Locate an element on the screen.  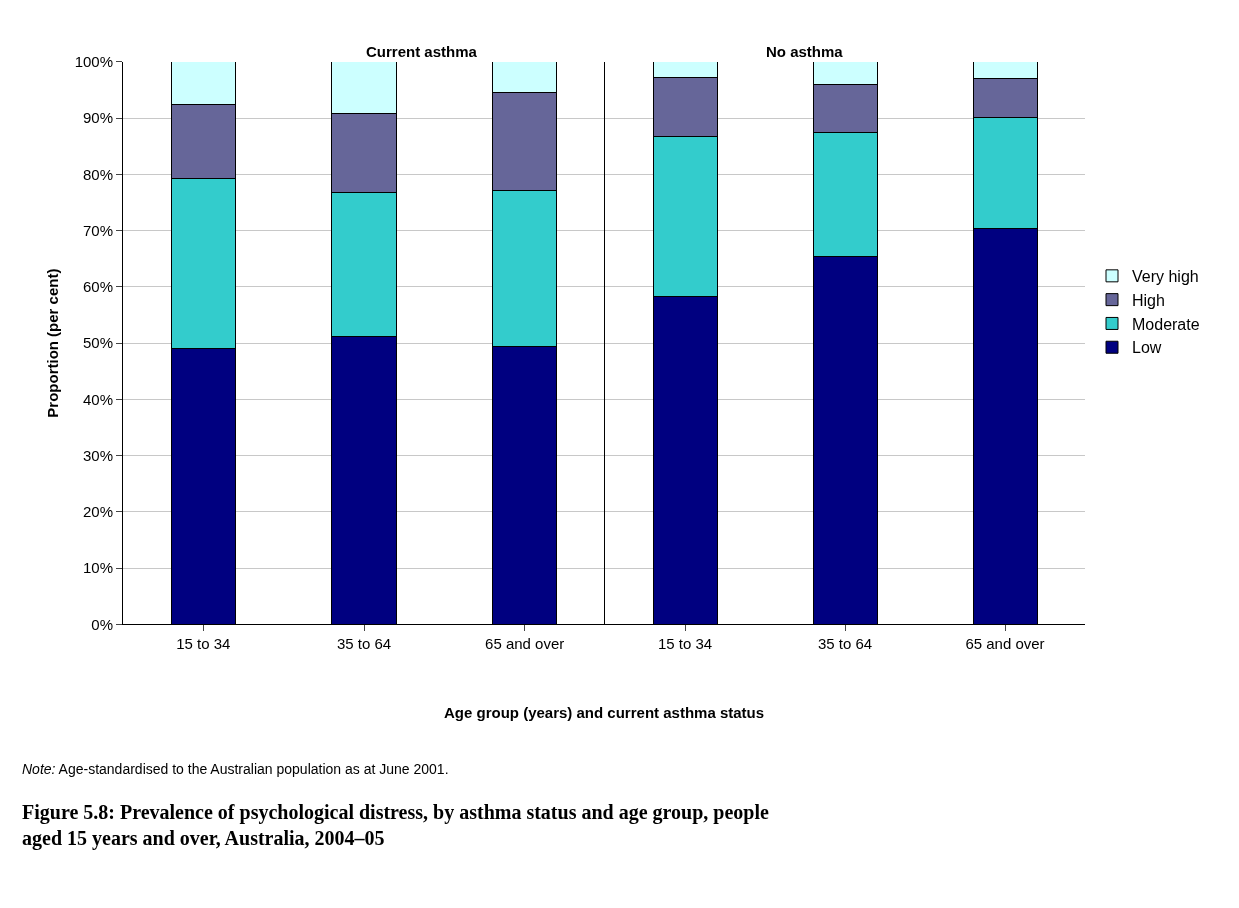
y-tick-label: 30% is located at coordinates (97, 455).